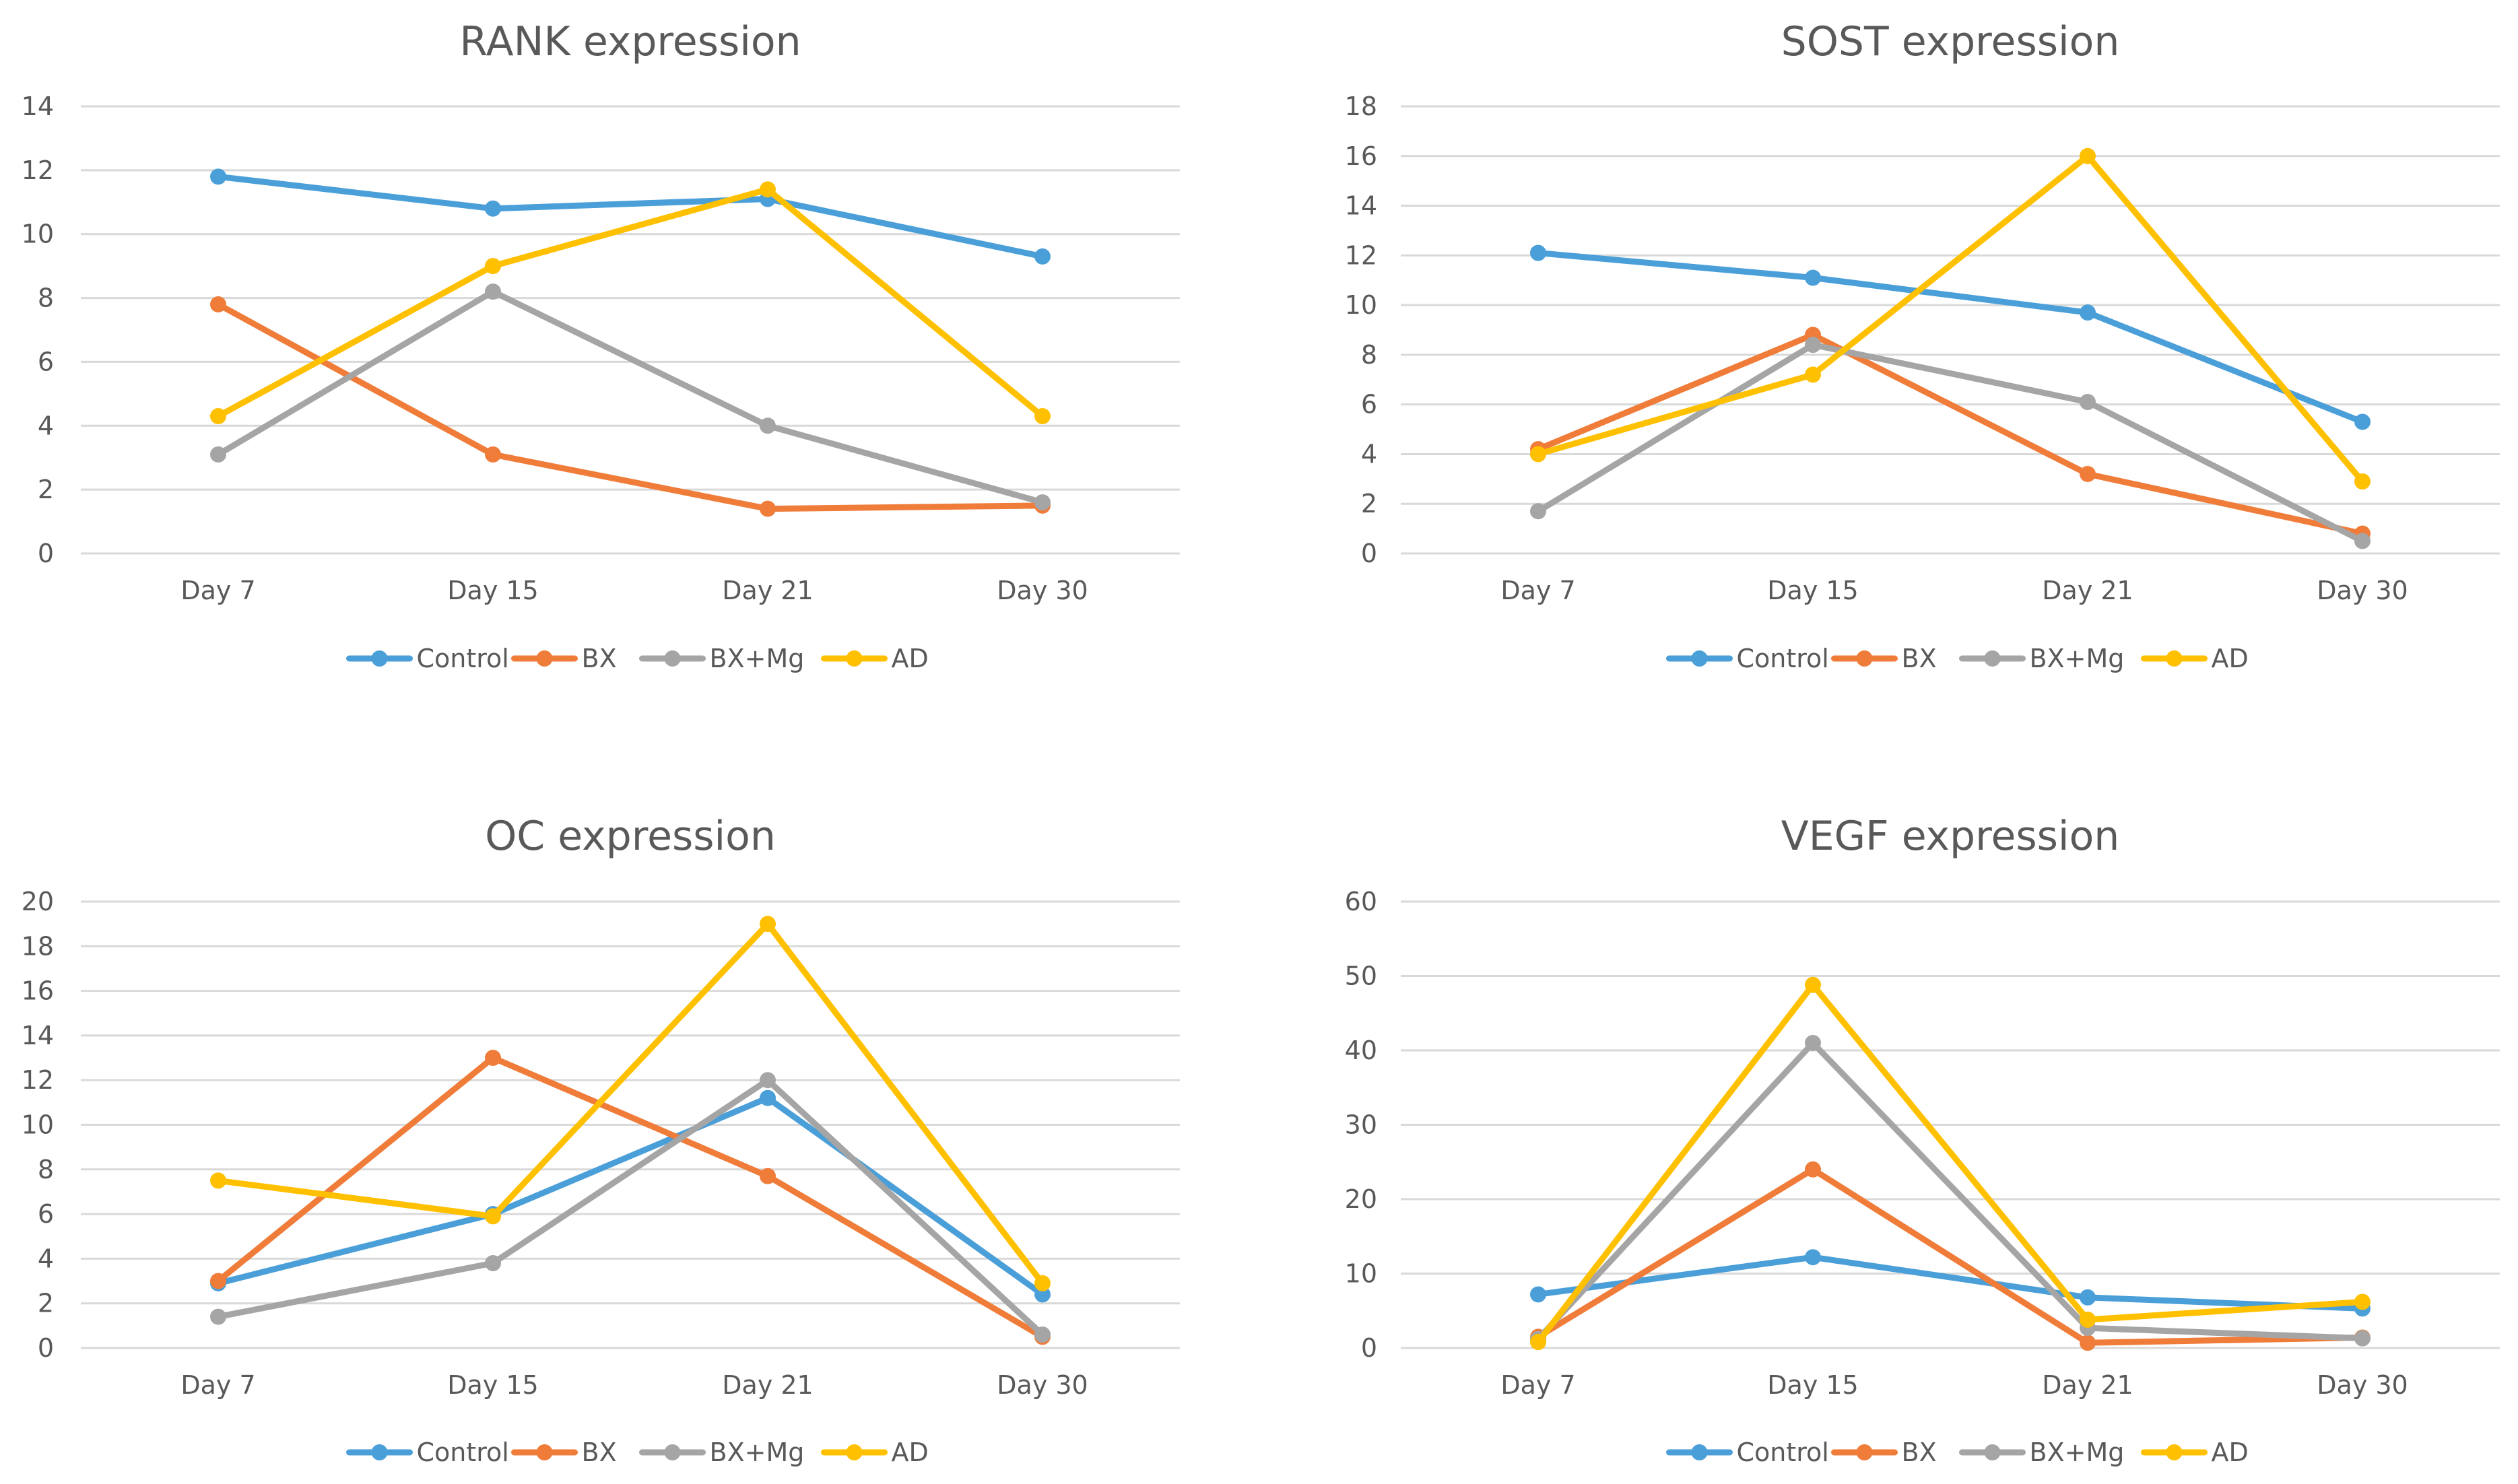 Image resolution: width=2518 pixels, height=1484 pixels. What do you see at coordinates (1537, 1385) in the screenshot?
I see `x-tick-label: Day 7` at bounding box center [1537, 1385].